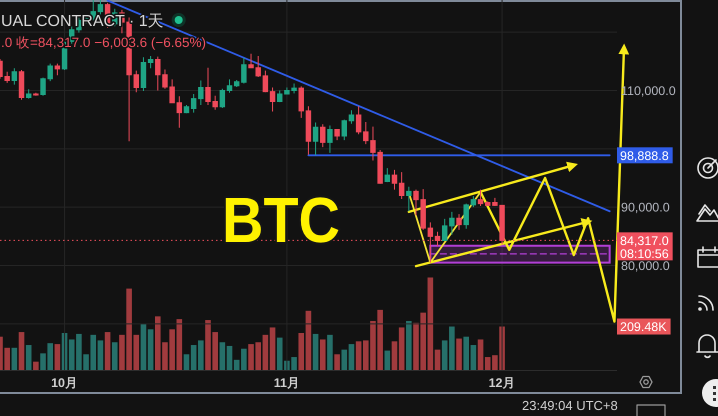  What do you see at coordinates (645, 266) in the screenshot?
I see `y-tick-label: 80,000.0` at bounding box center [645, 266].